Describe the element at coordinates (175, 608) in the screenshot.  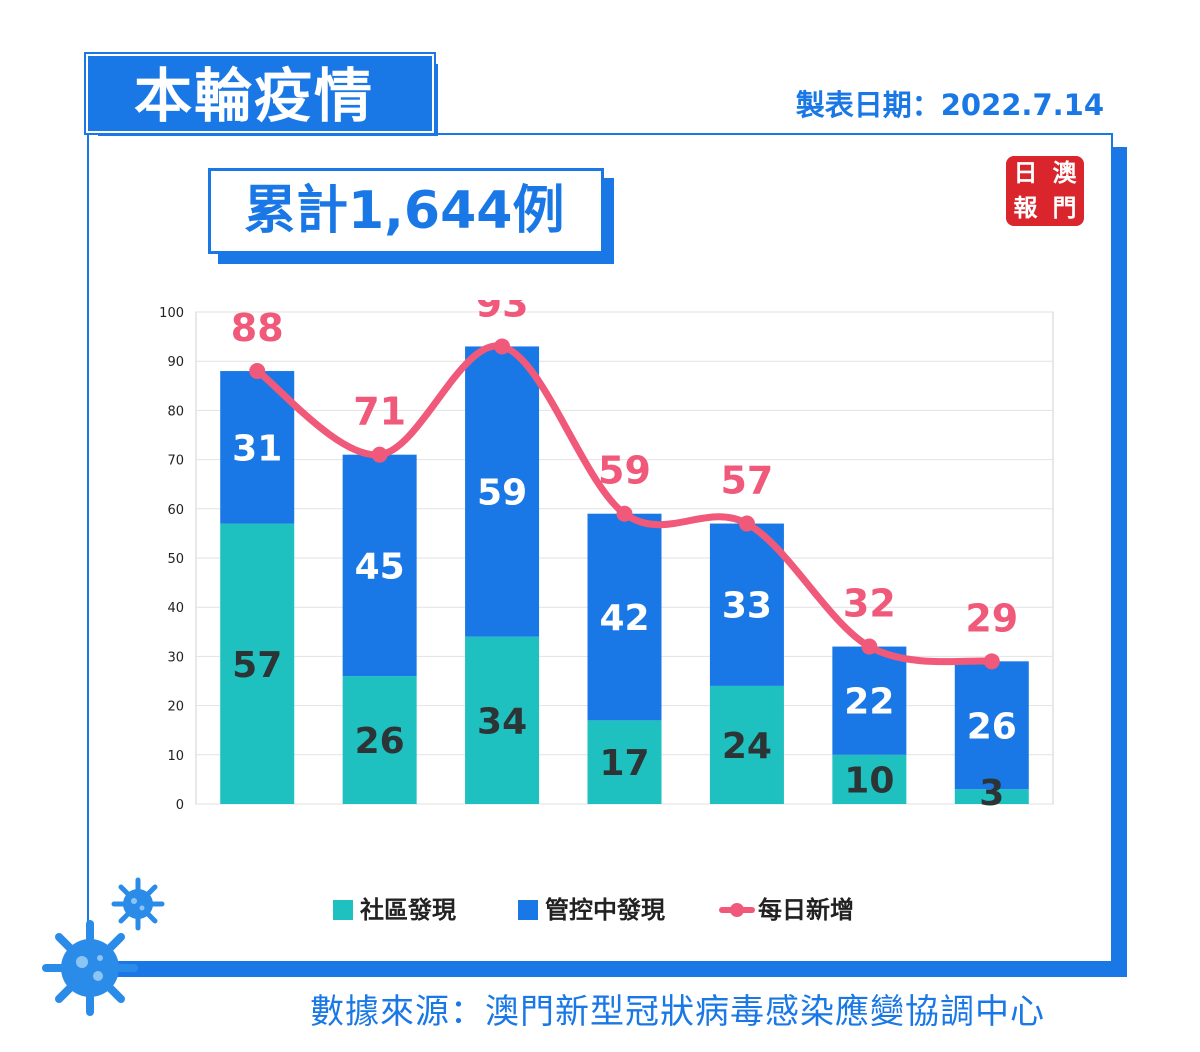
I see `y-tick-label: 40` at that location.